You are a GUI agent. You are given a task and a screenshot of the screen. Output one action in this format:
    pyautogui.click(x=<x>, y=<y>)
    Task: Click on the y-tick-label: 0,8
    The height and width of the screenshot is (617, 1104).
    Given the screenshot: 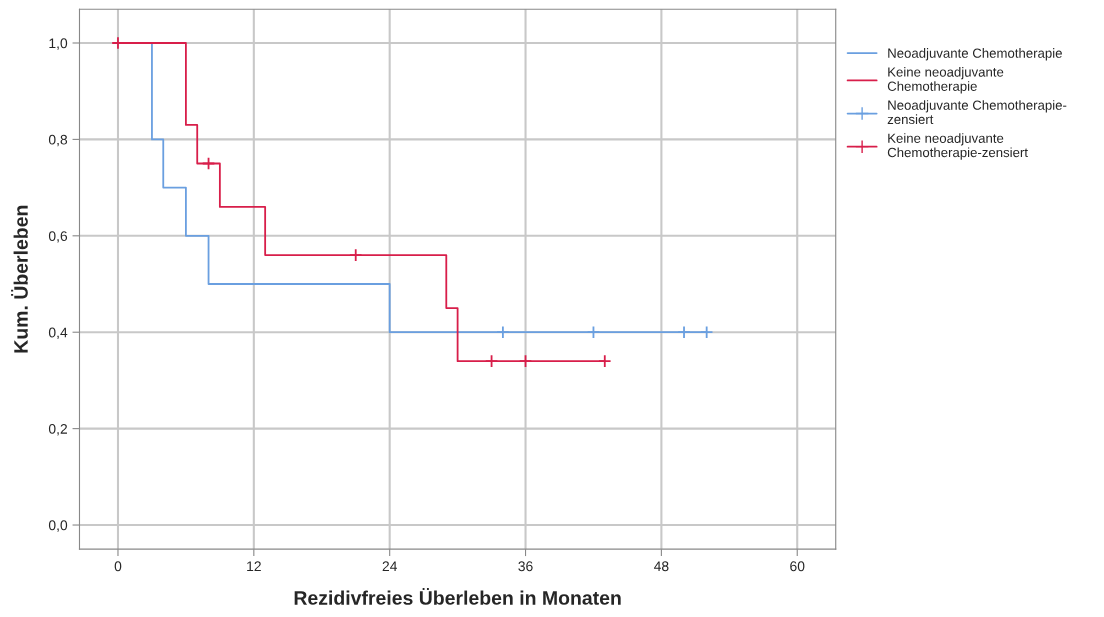 What is the action you would take?
    pyautogui.click(x=58, y=140)
    